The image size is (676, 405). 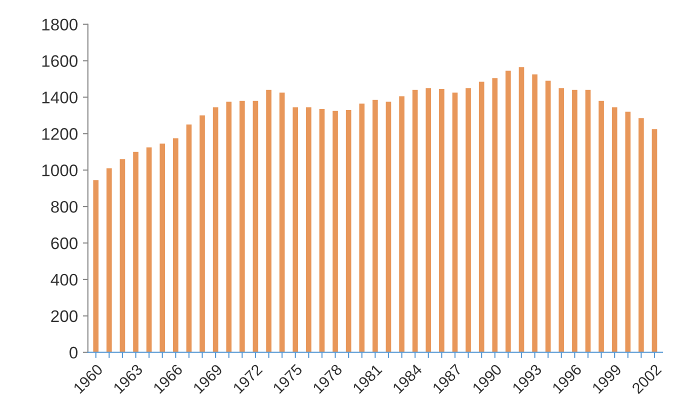 What do you see at coordinates (60, 61) in the screenshot?
I see `y-tick-label: 1600` at bounding box center [60, 61].